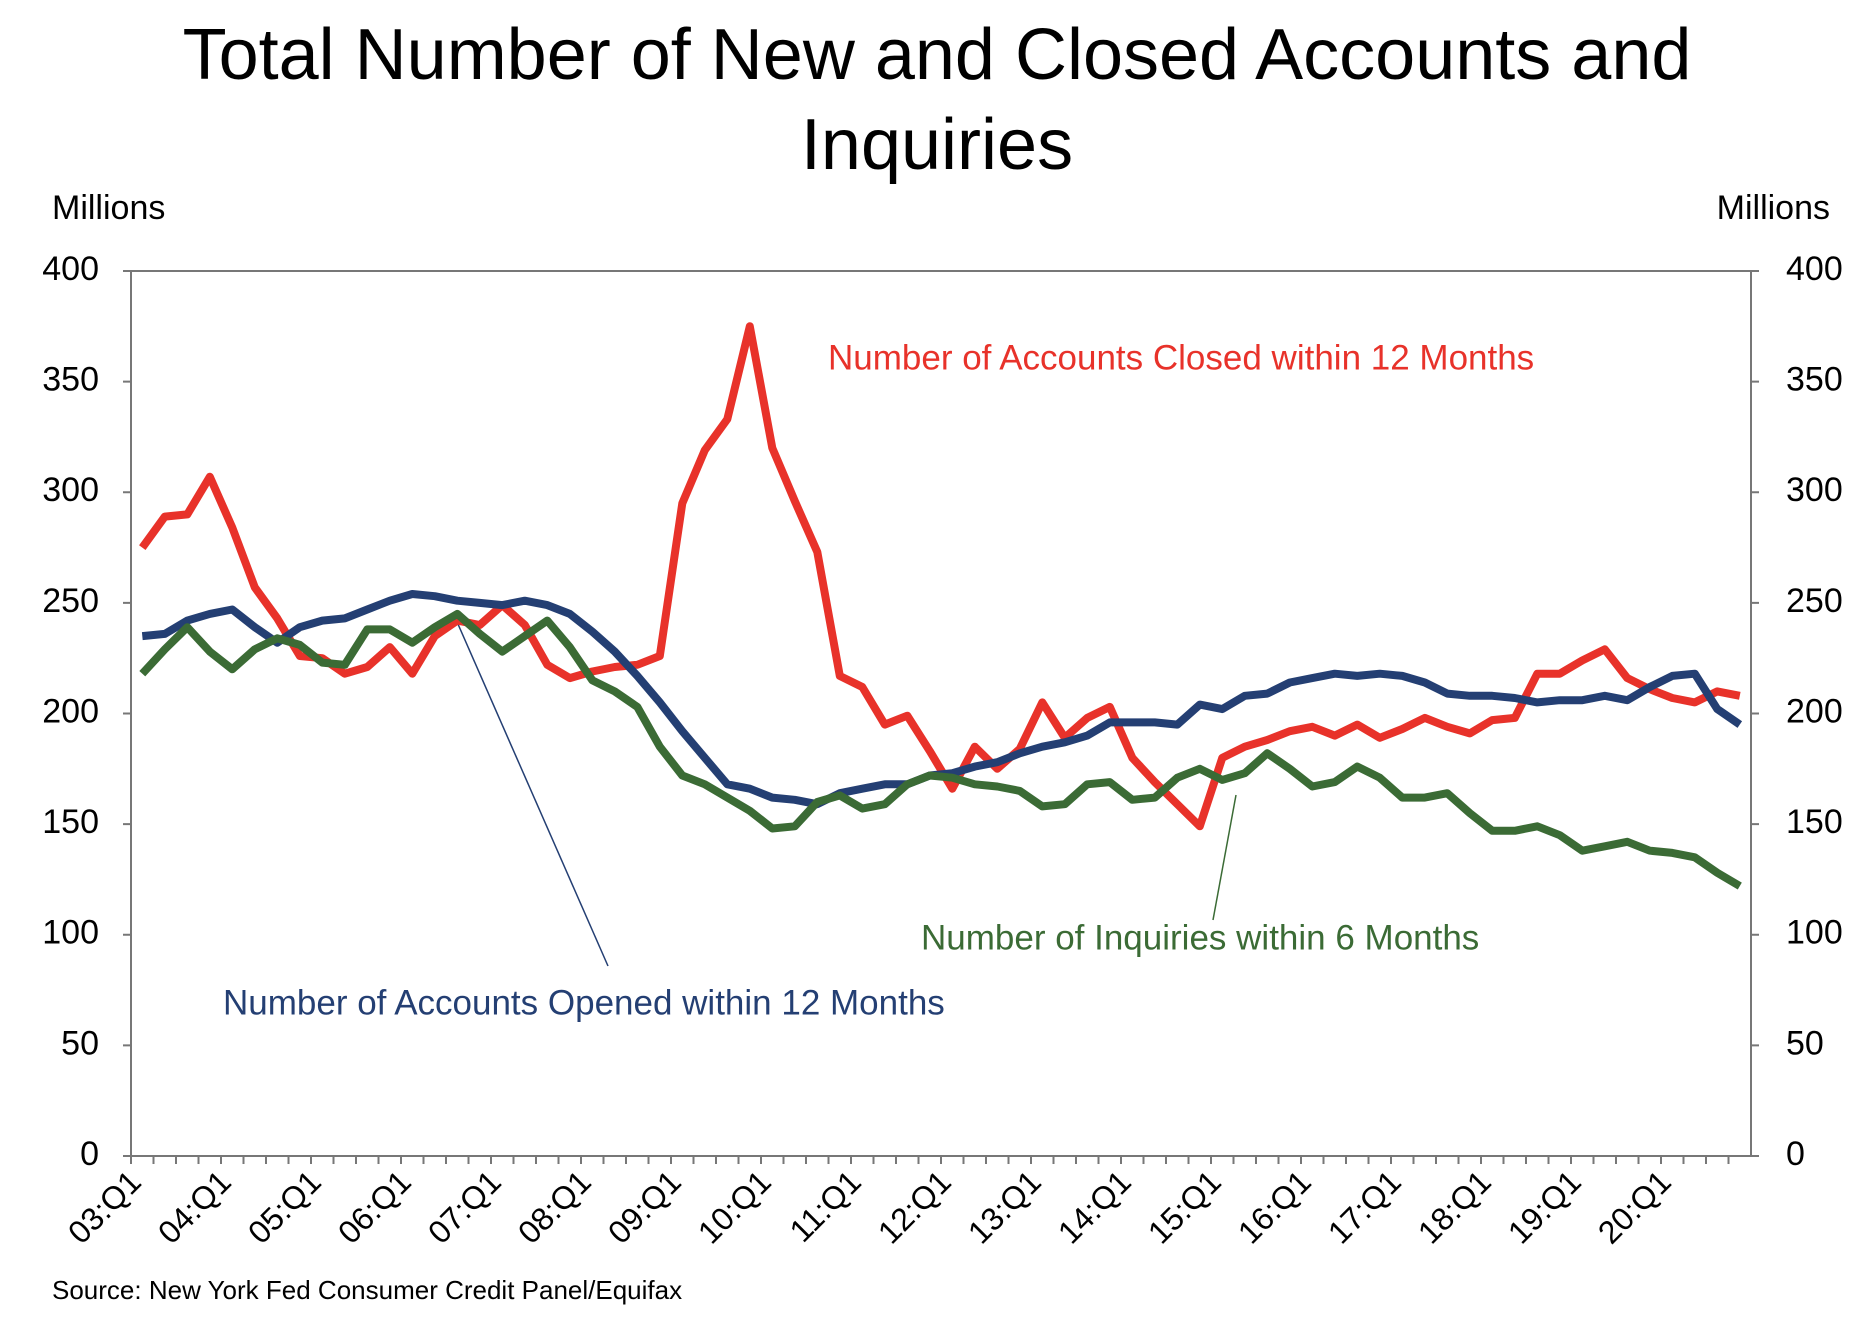  Describe the element at coordinates (1814, 711) in the screenshot. I see `y2-tick-label: 200` at that location.